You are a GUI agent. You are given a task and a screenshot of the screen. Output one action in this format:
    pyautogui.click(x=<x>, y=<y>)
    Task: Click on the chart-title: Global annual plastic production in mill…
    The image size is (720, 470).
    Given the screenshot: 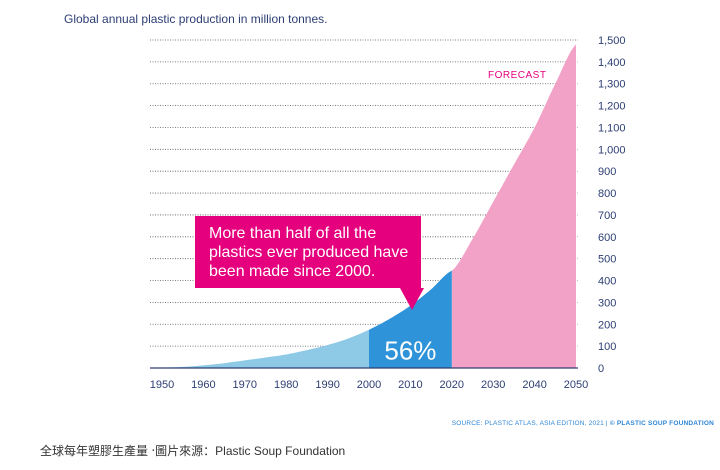 What is the action you would take?
    pyautogui.click(x=196, y=19)
    